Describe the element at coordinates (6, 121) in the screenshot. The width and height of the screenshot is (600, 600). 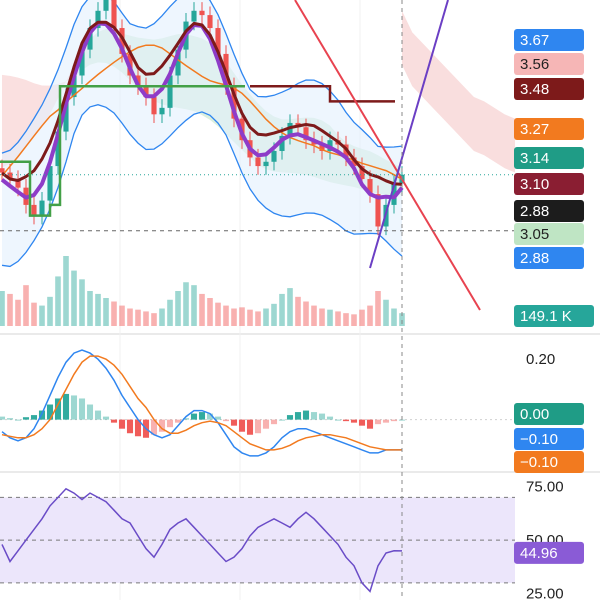
I see `cloud-segment` at that location.